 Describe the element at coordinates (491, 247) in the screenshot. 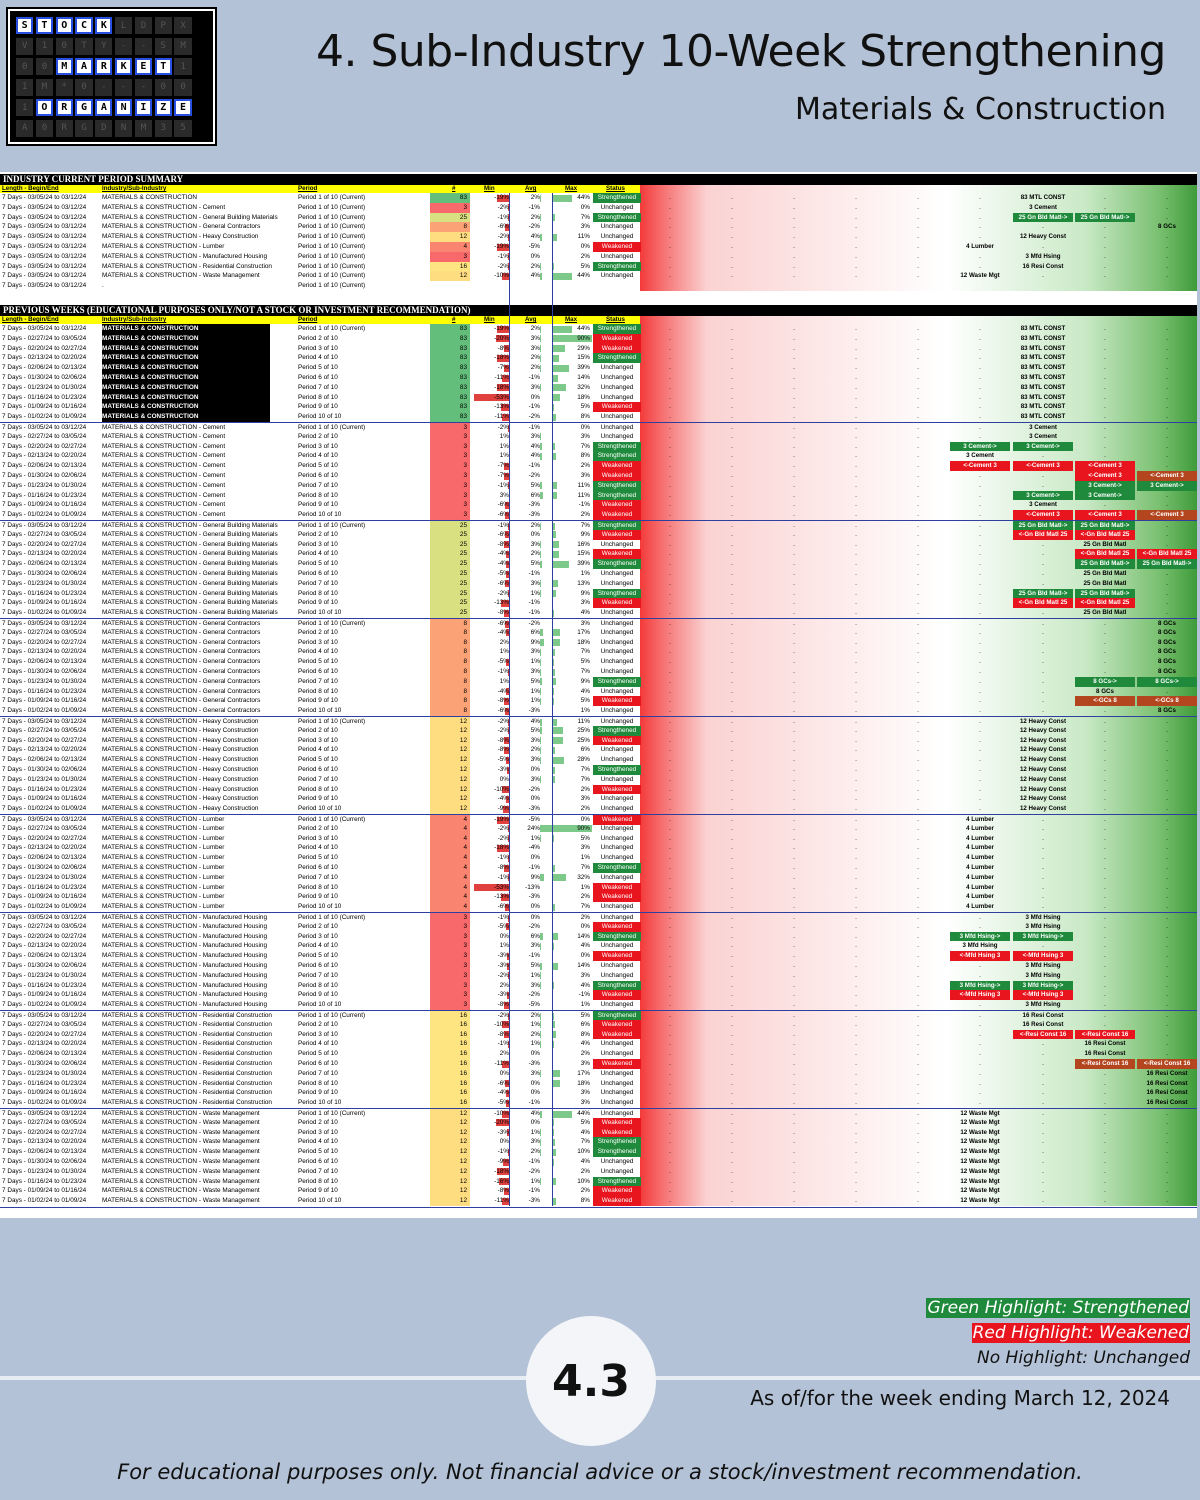

I see `row-min: -19%` at that location.